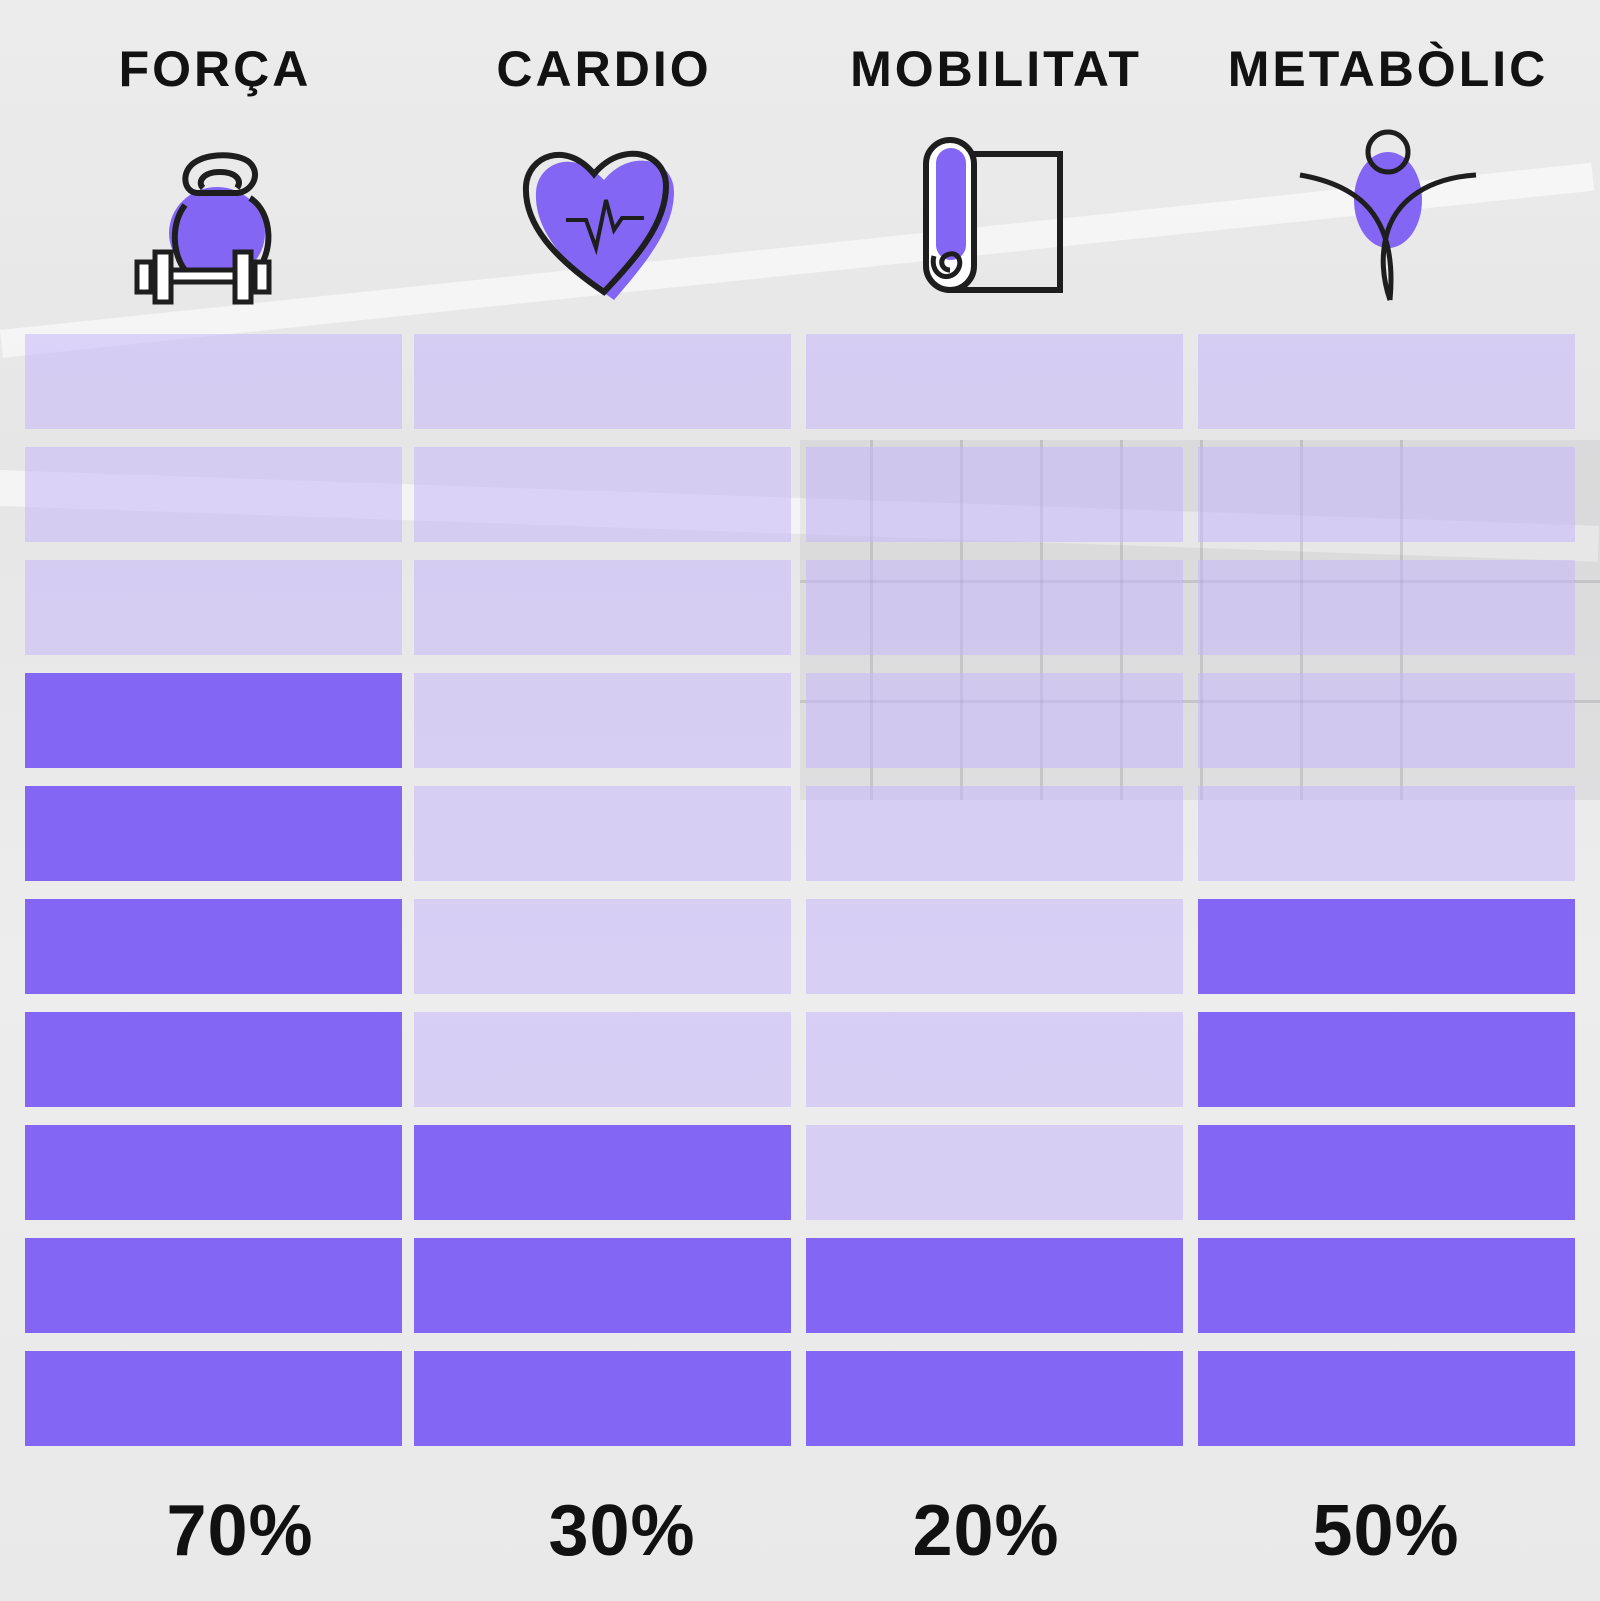 This screenshot has height=1601, width=1600. What do you see at coordinates (602, 494) in the screenshot?
I see `bar-segment-cardio-9-empty` at bounding box center [602, 494].